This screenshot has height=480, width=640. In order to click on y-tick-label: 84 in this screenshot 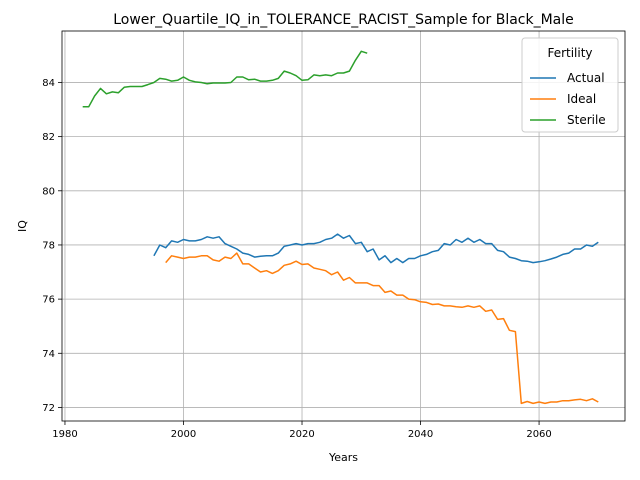, I will do `click(48, 83)`.